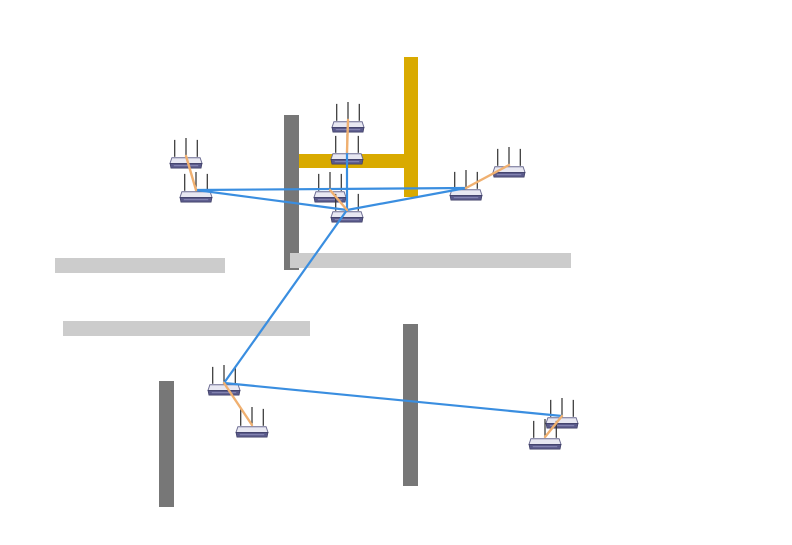 This screenshot has height=545, width=792. Describe the element at coordinates (430, 260) in the screenshot. I see `obstacle-light-wall-center` at that location.